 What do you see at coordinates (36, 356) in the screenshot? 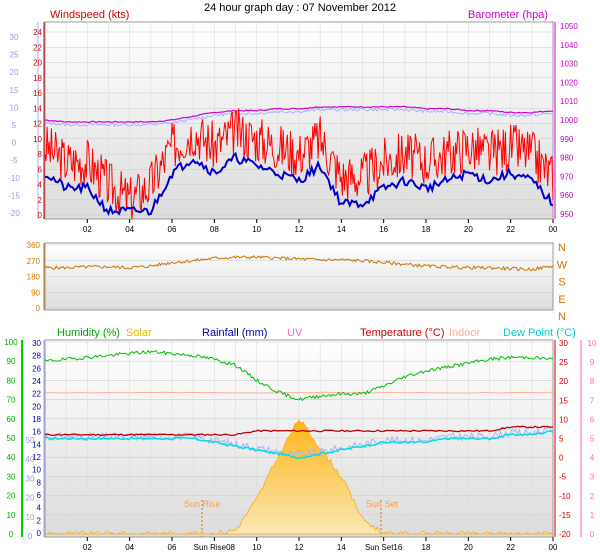
I see `rain-tick-label: 28` at bounding box center [36, 356].